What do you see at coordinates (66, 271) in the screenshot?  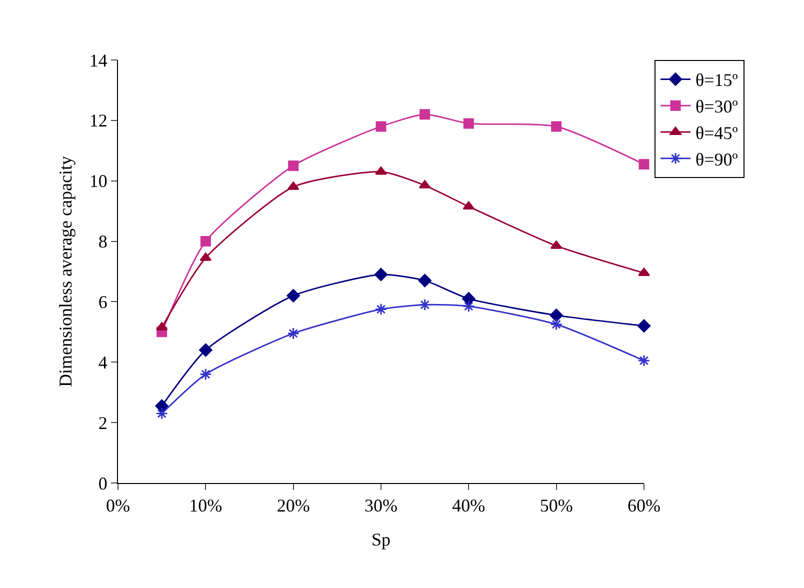 I see `y-axis-title: Dimensionless average capacity` at bounding box center [66, 271].